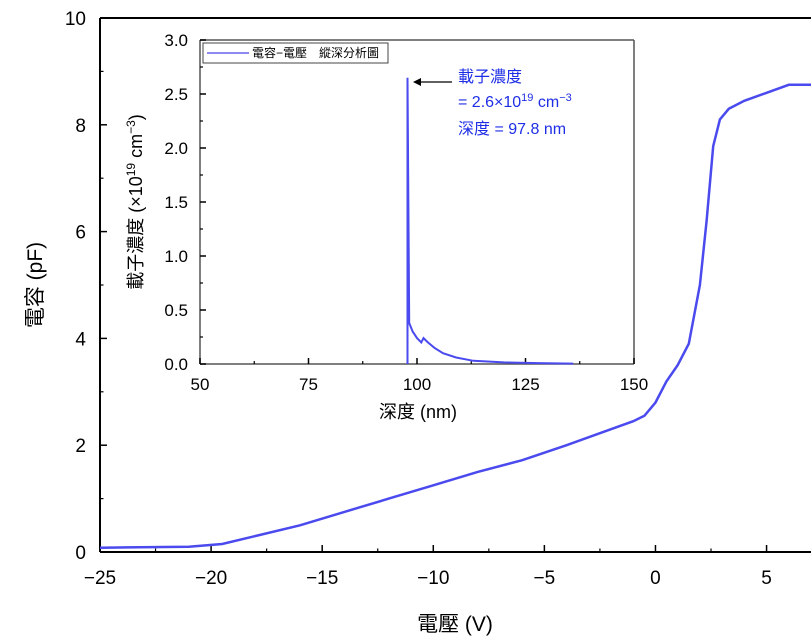 The width and height of the screenshot is (811, 641). I want to click on inset-series-line, so click(490, 221).